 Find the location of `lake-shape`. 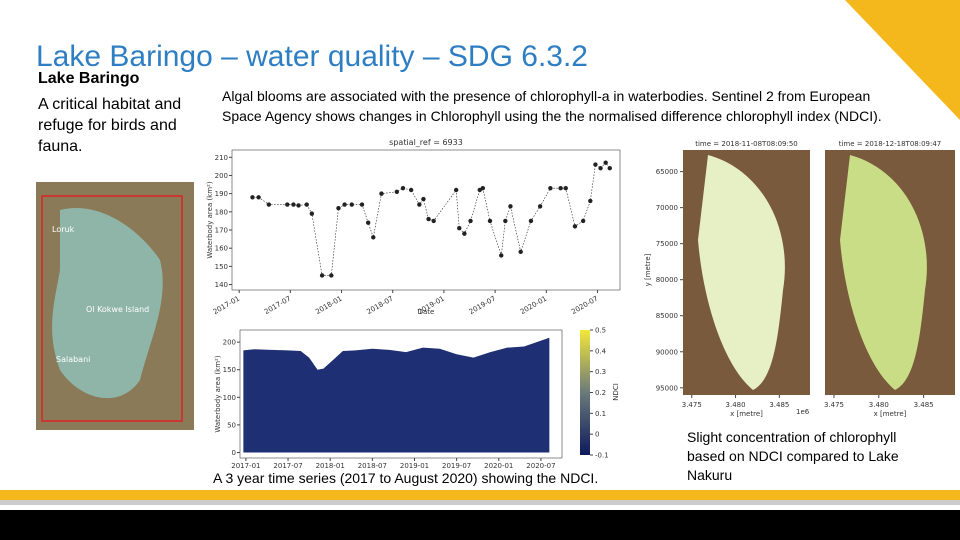

lake-shape is located at coordinates (107, 303).